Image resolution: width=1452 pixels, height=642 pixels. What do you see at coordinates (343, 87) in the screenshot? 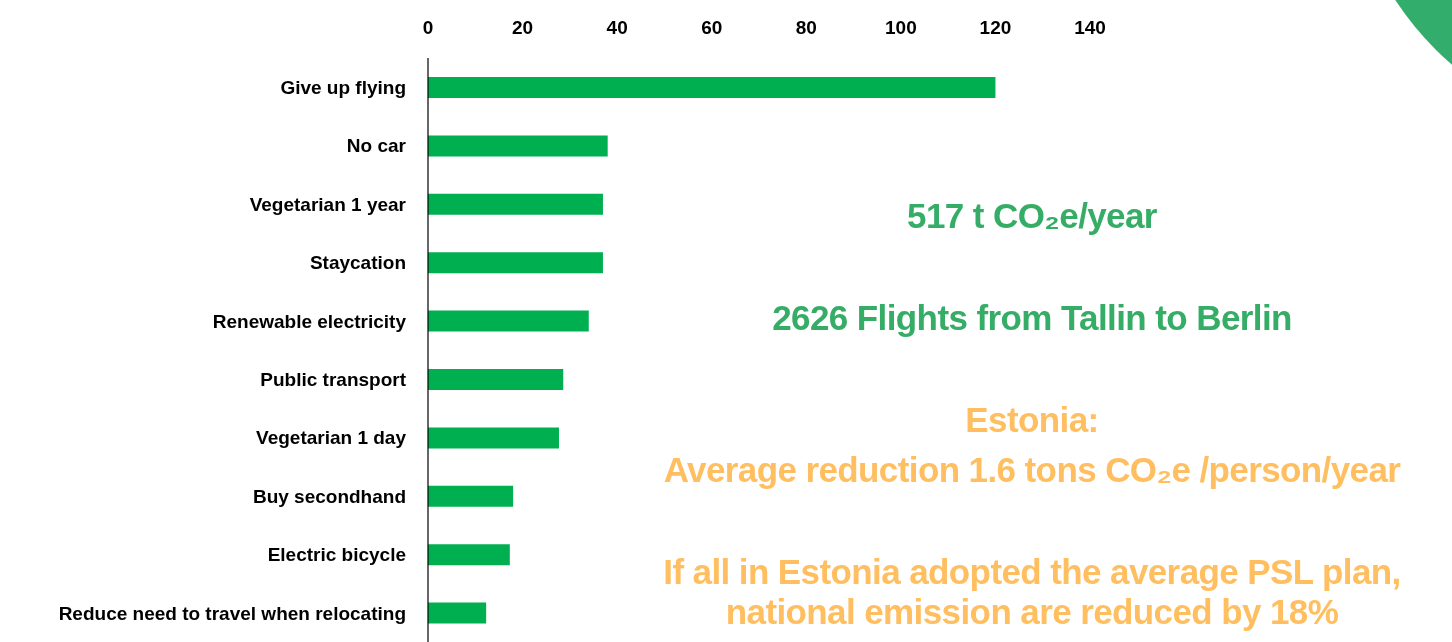
I see `y-tick-label: Give up flying` at bounding box center [343, 87].